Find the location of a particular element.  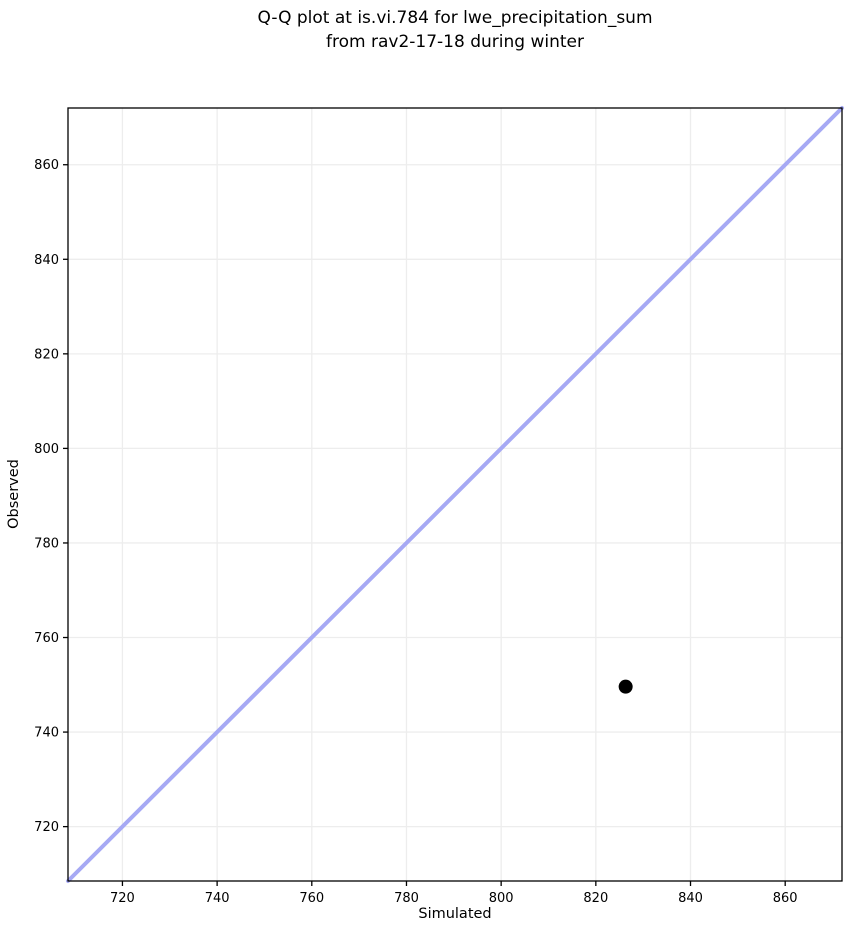

y-tick-label: 860 is located at coordinates (46, 165).